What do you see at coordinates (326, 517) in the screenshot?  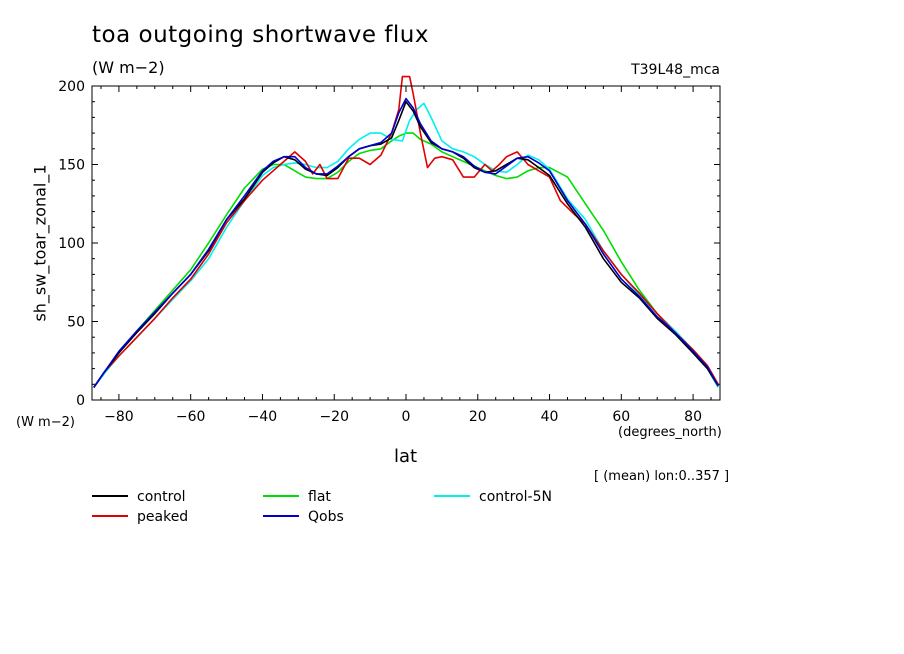 I see `legend-label-qobs: Qobs` at bounding box center [326, 517].